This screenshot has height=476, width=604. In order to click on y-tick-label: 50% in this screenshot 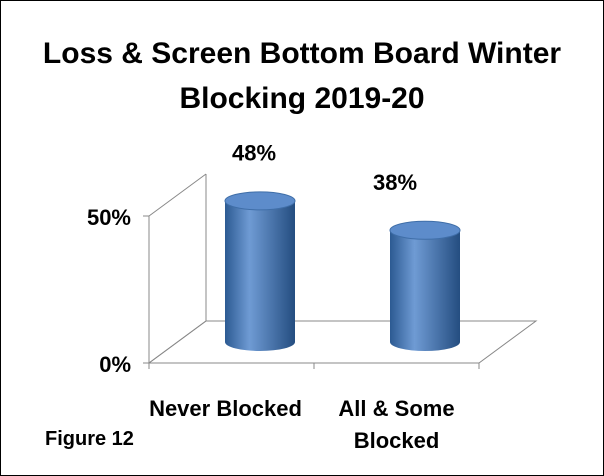, I will do `click(109, 217)`.